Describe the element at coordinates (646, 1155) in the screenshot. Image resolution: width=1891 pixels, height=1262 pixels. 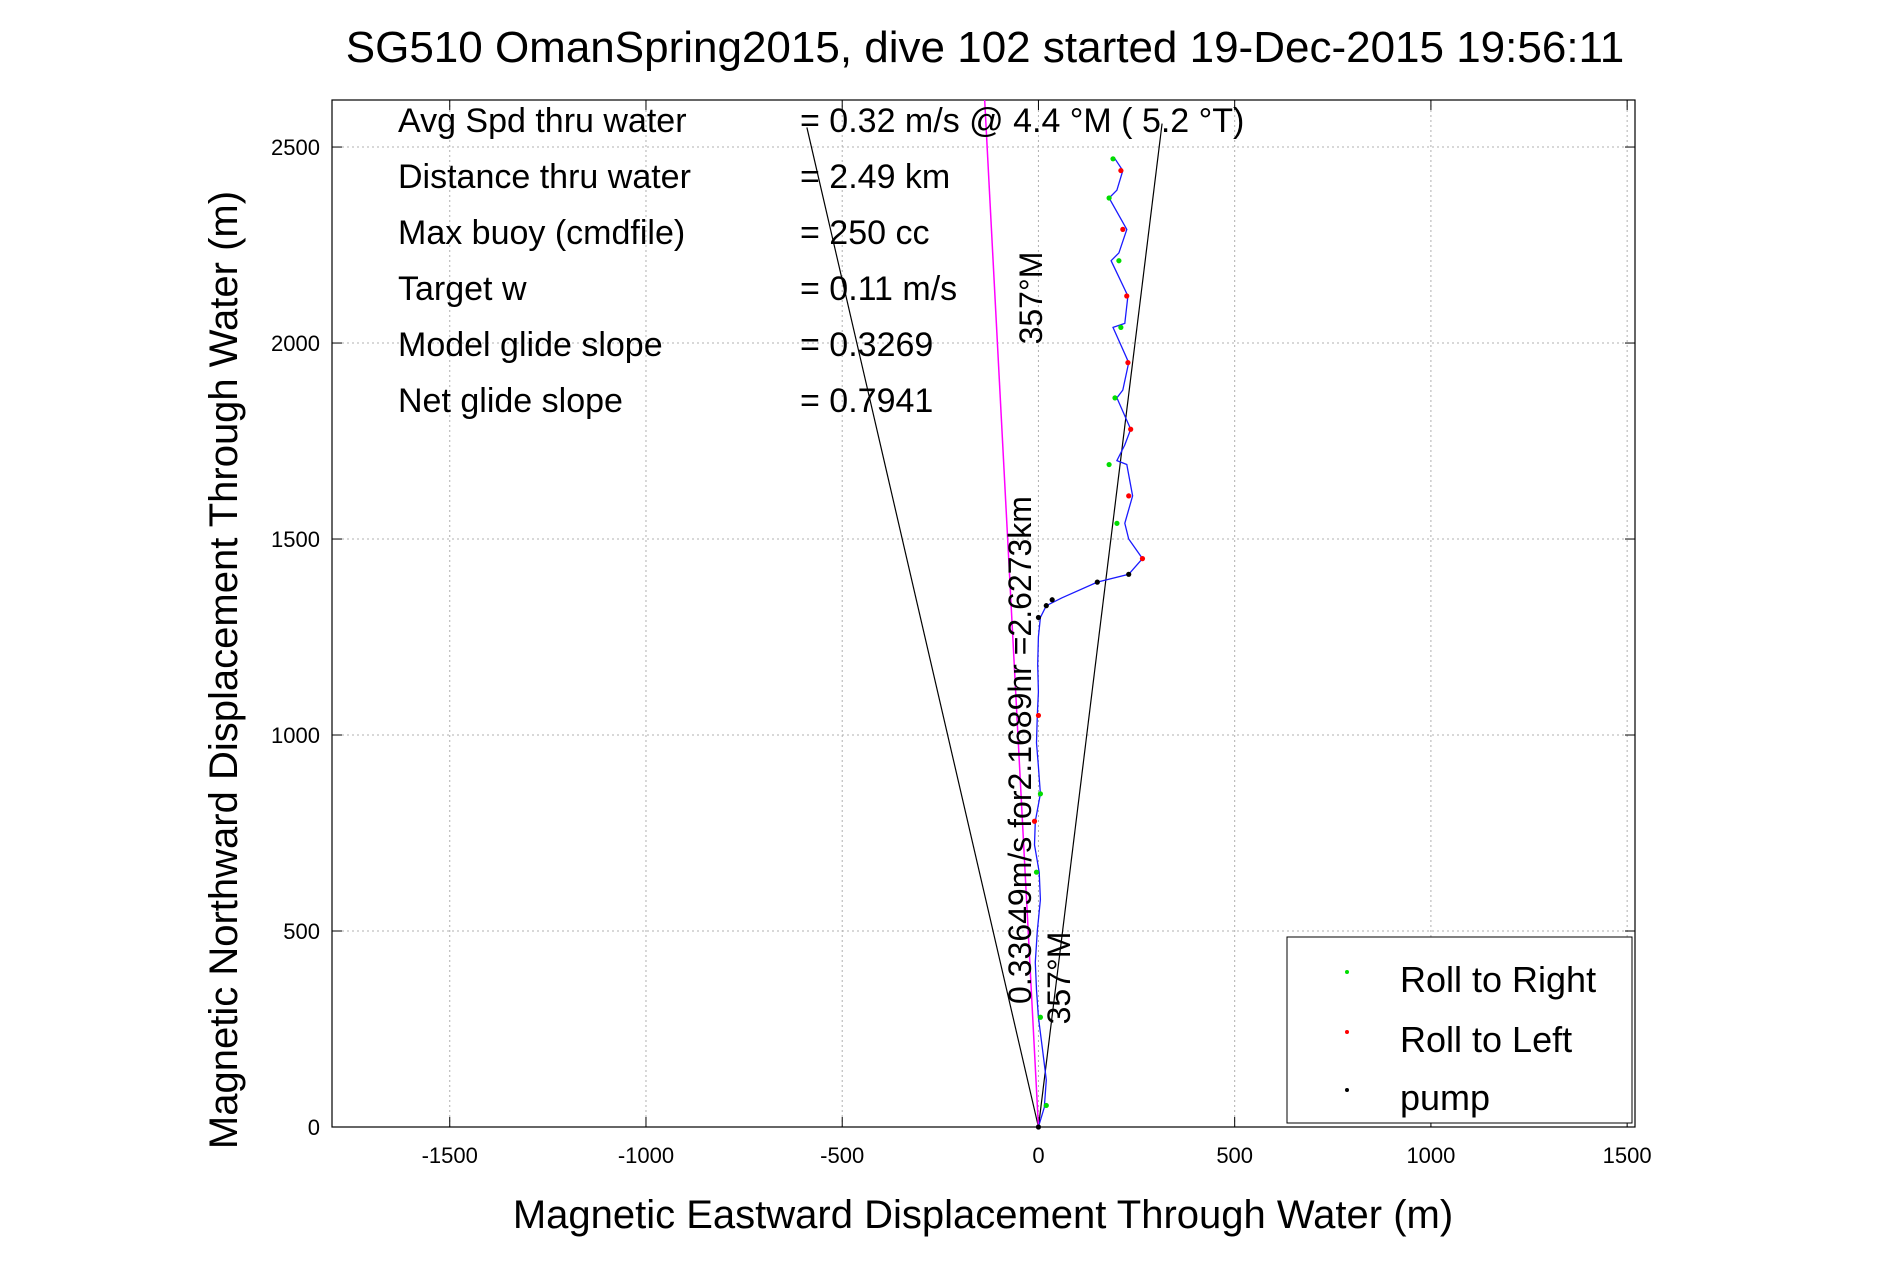
I see `x-tick-label: -1000` at that location.